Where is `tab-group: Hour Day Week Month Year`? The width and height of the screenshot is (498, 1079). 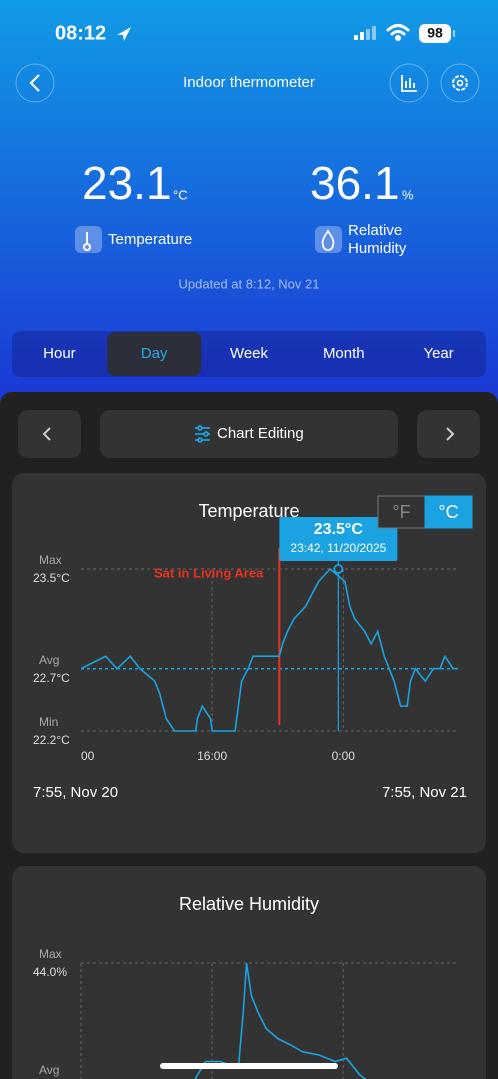
tab-group: Hour Day Week Month Year is located at coordinates (248, 354).